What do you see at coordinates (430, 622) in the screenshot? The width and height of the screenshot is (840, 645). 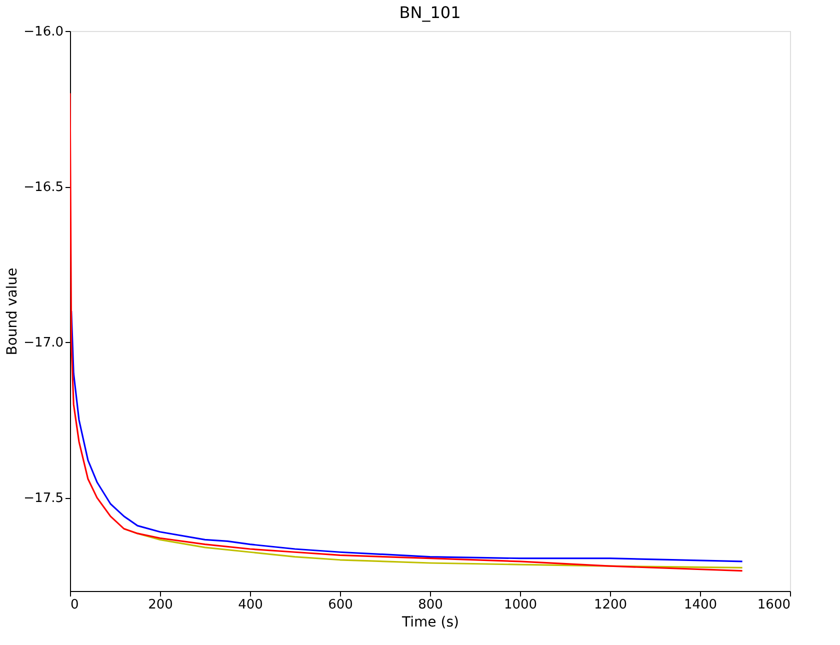 I see `x-axis-title: Time (s)` at bounding box center [430, 622].